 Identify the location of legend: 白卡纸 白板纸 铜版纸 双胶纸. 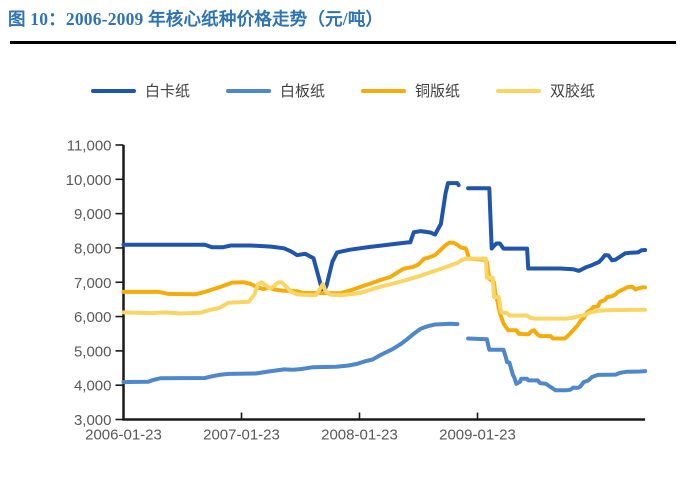
(343, 90).